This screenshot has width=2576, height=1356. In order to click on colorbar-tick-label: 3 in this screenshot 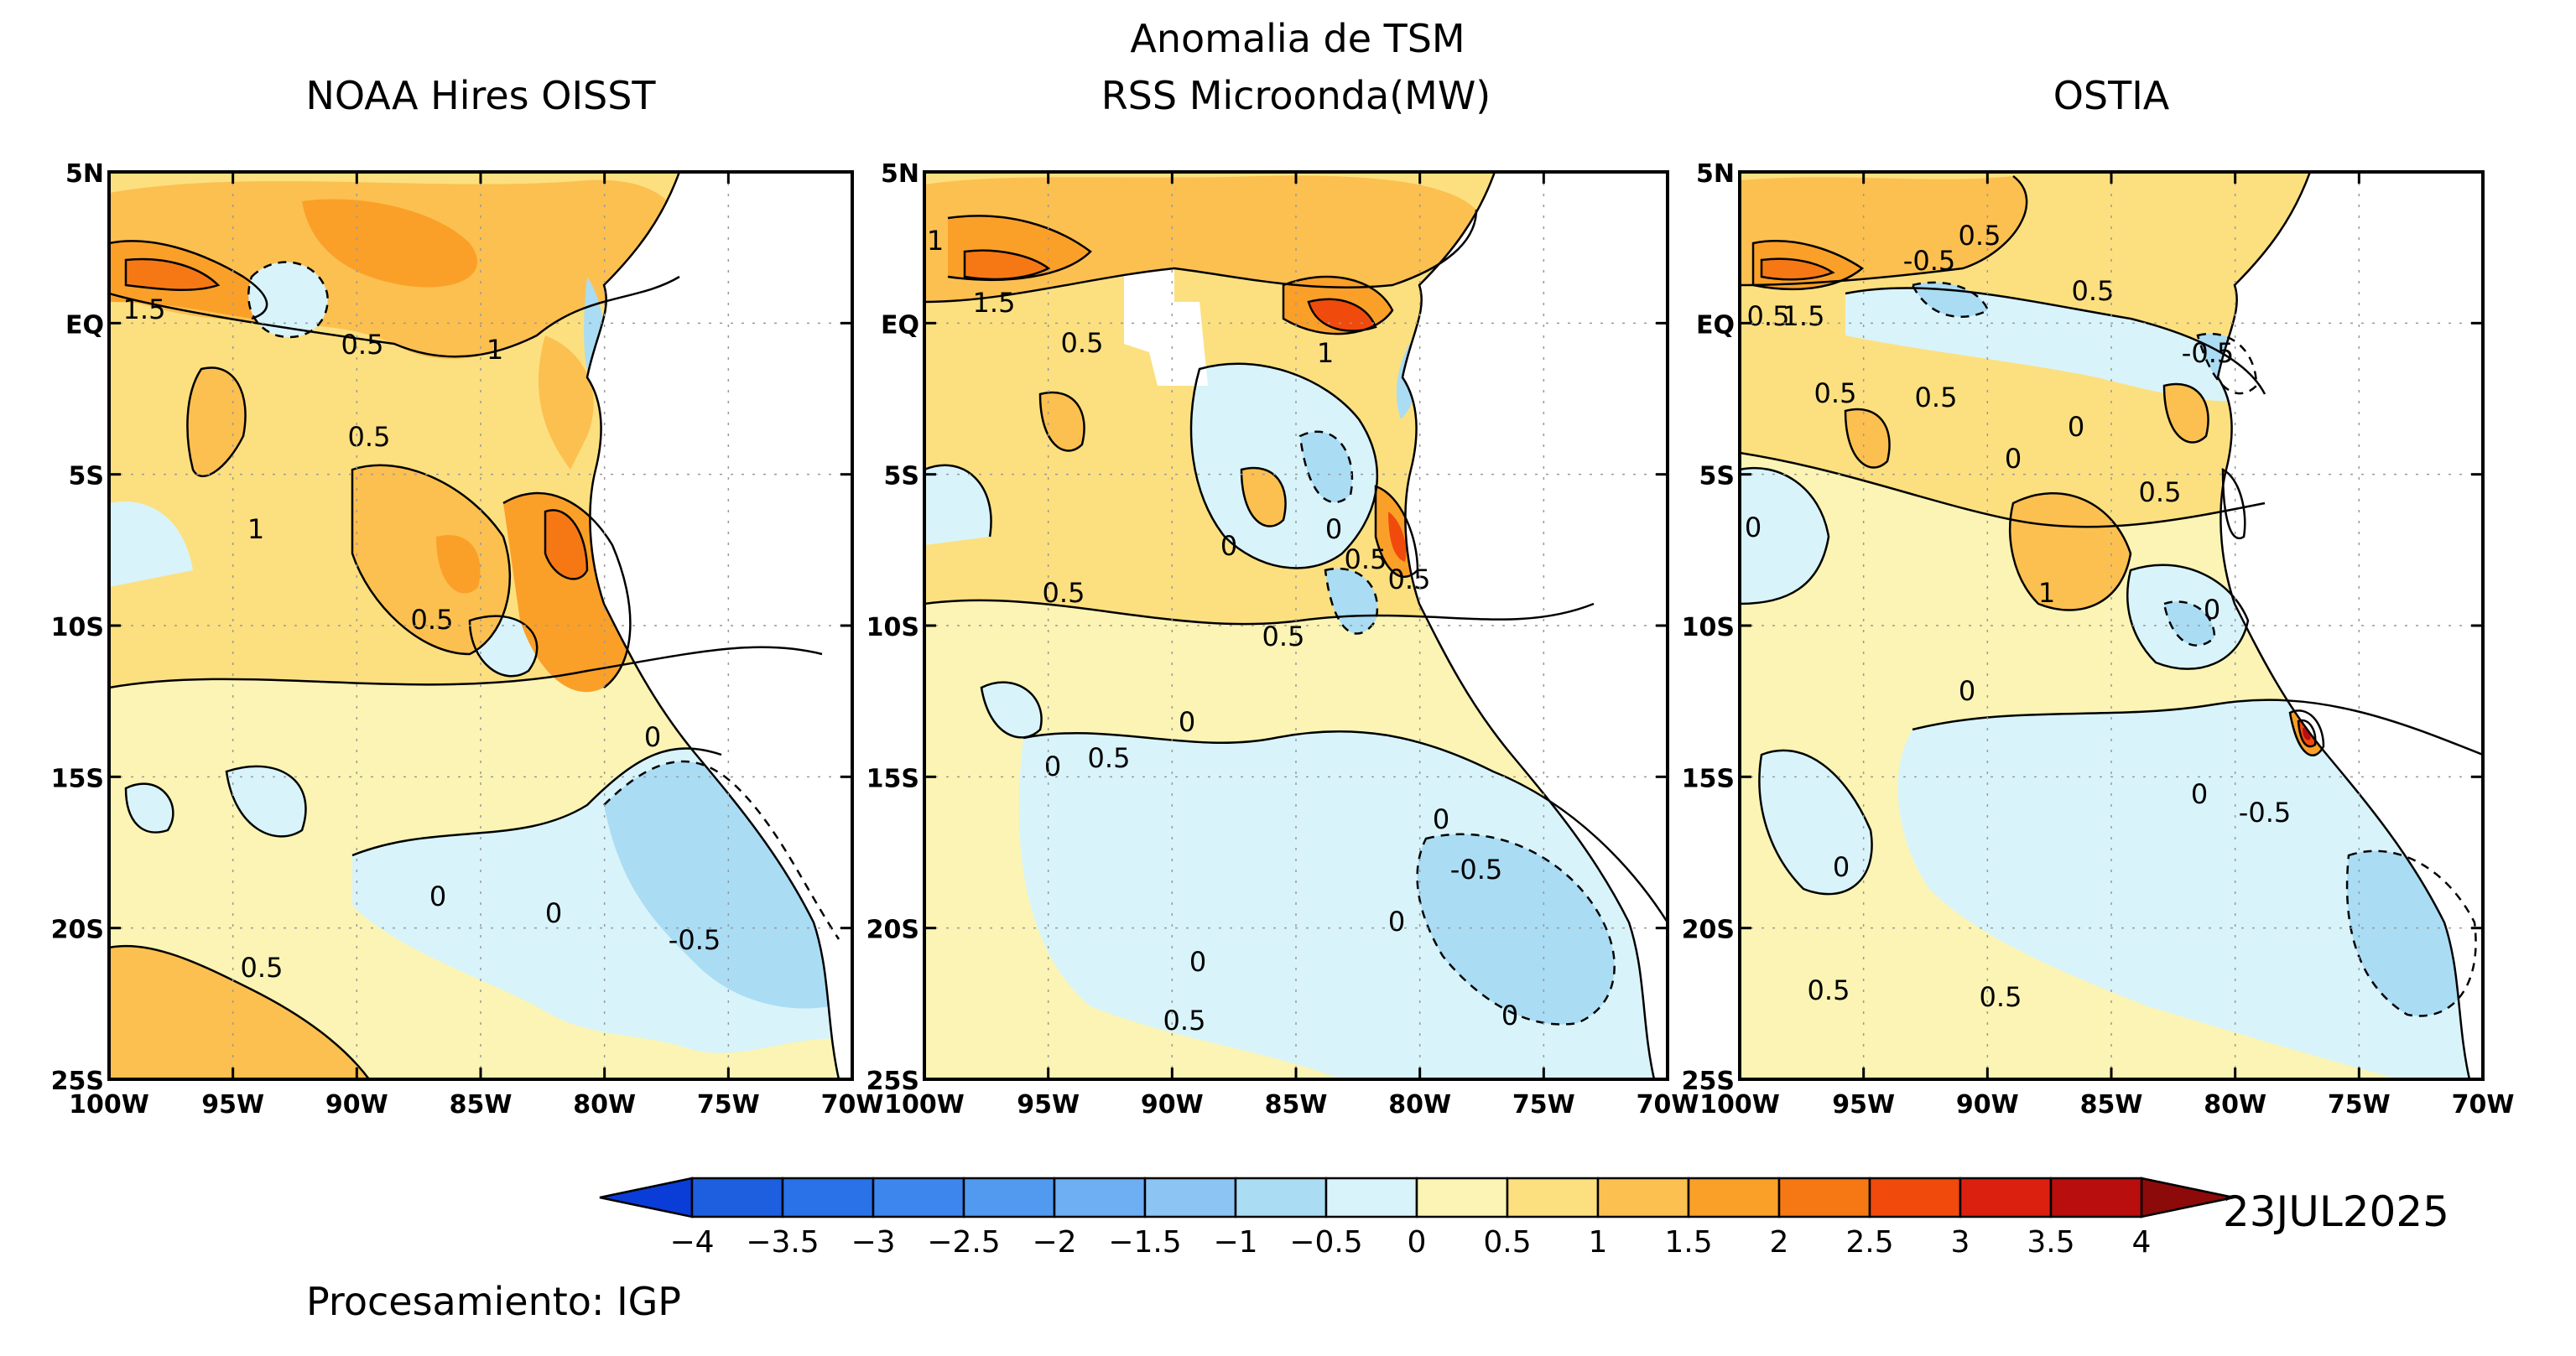, I will do `click(1960, 1242)`.